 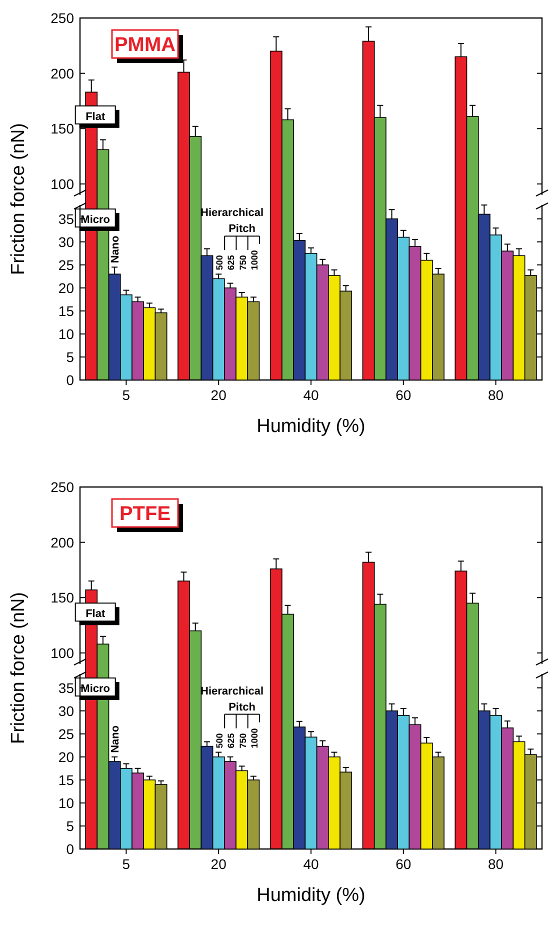 What do you see at coordinates (145, 45) in the screenshot?
I see `text: PMMA` at bounding box center [145, 45].